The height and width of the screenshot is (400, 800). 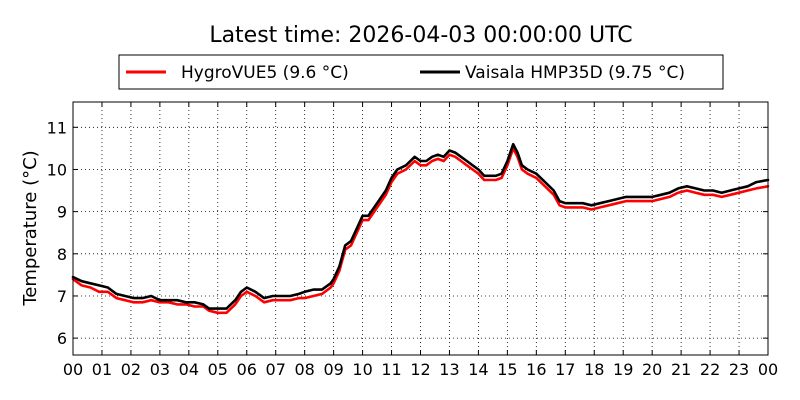 I want to click on x-tick-label: 06, so click(x=247, y=369).